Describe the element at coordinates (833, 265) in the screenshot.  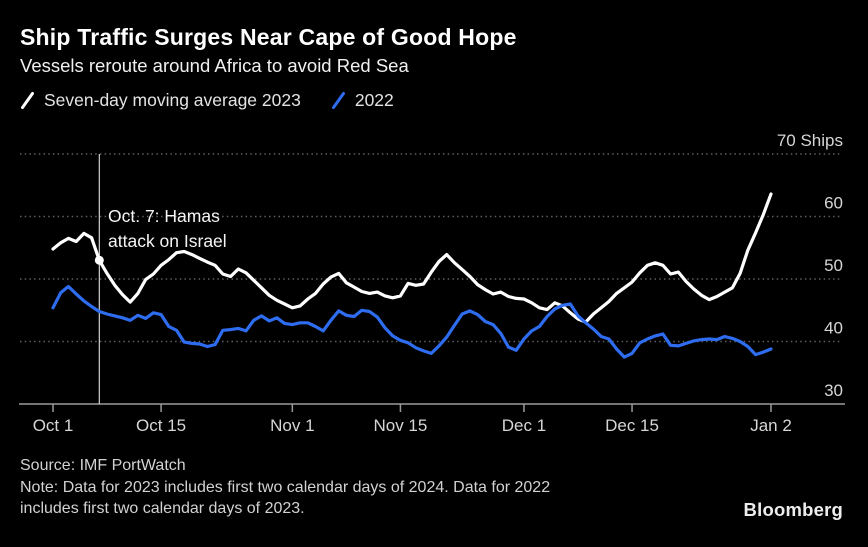
I see `y-tick-label-50: 50` at that location.